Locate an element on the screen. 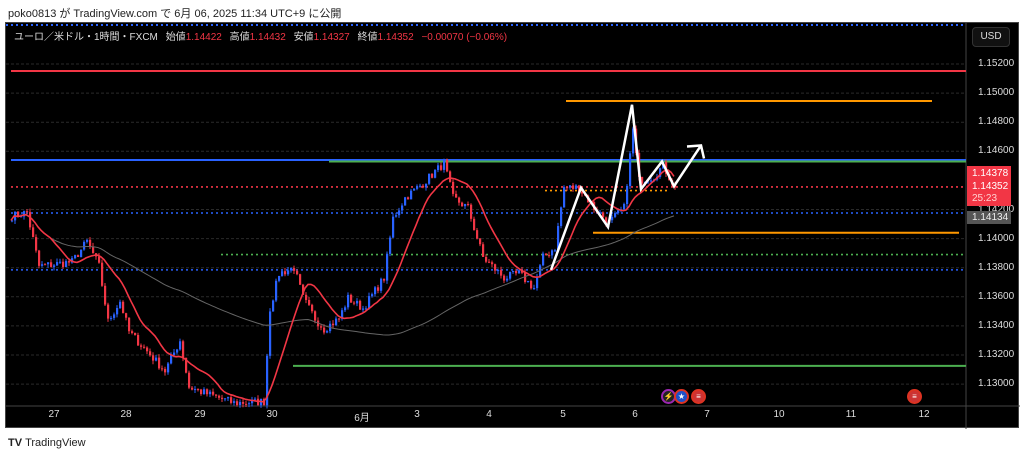 The width and height of the screenshot is (1024, 457). price-tick-label: 1.14200 is located at coordinates (996, 209).